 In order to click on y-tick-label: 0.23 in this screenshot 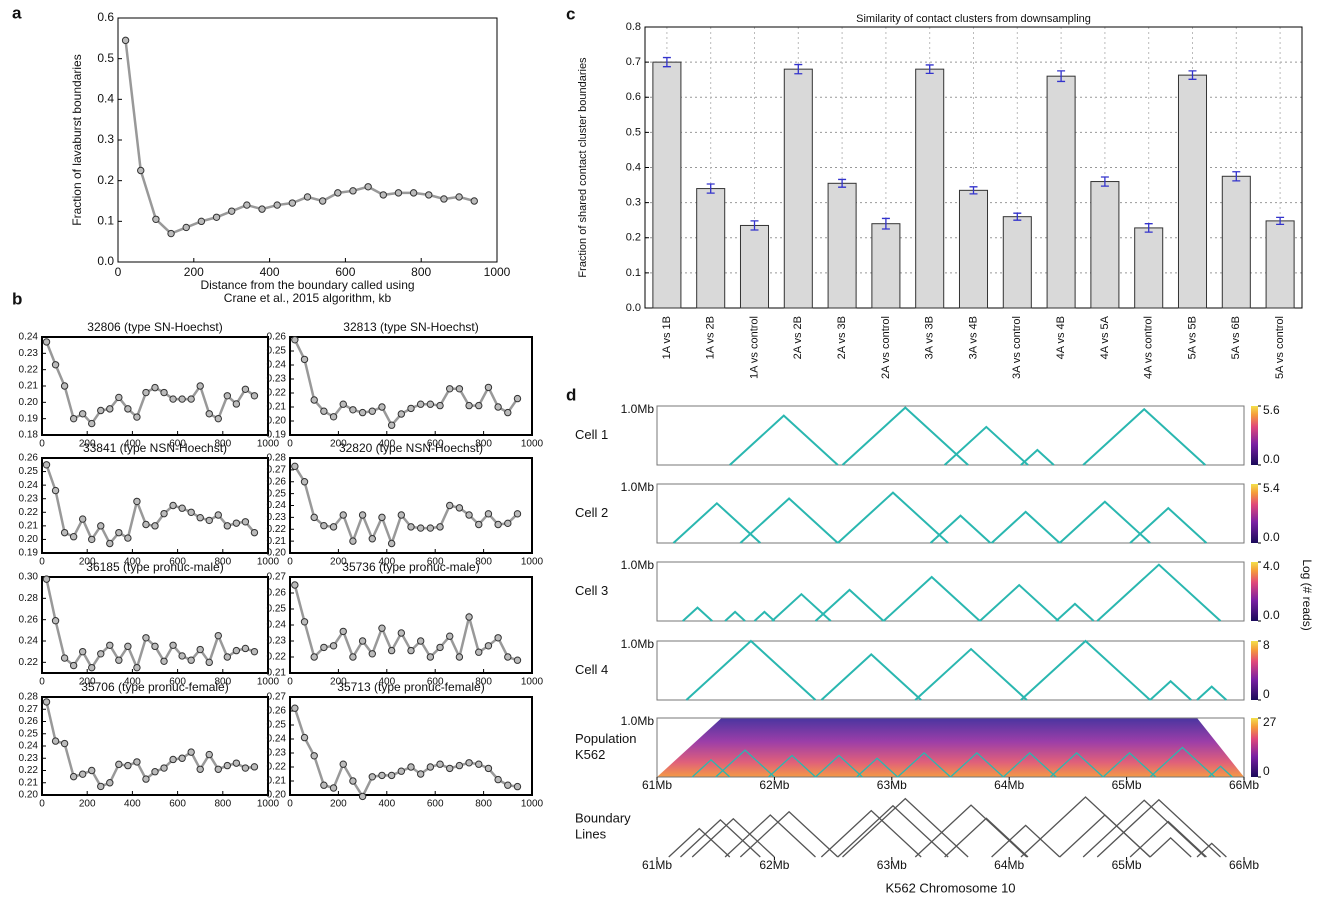, I will do `click(29, 353)`.